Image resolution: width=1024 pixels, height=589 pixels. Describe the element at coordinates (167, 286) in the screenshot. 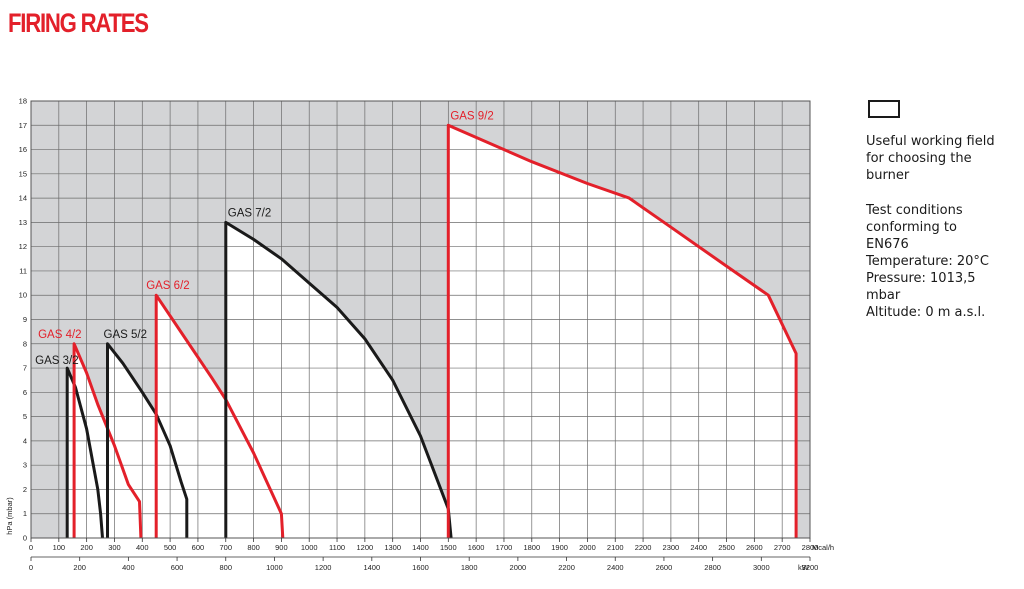

I see `series-label-gas-6-2: GAS 6/2` at that location.